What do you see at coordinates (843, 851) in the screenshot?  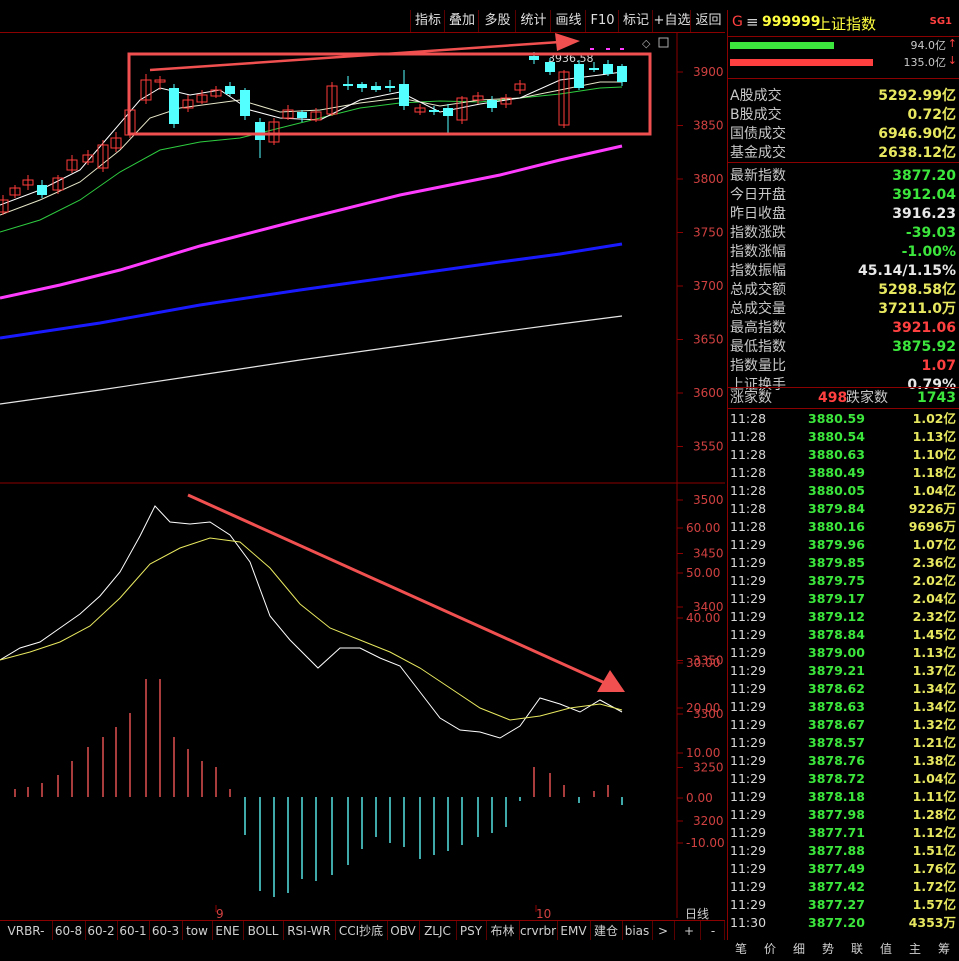 I see `tick-row: 11:29 3877.88 1.51亿` at bounding box center [843, 851].